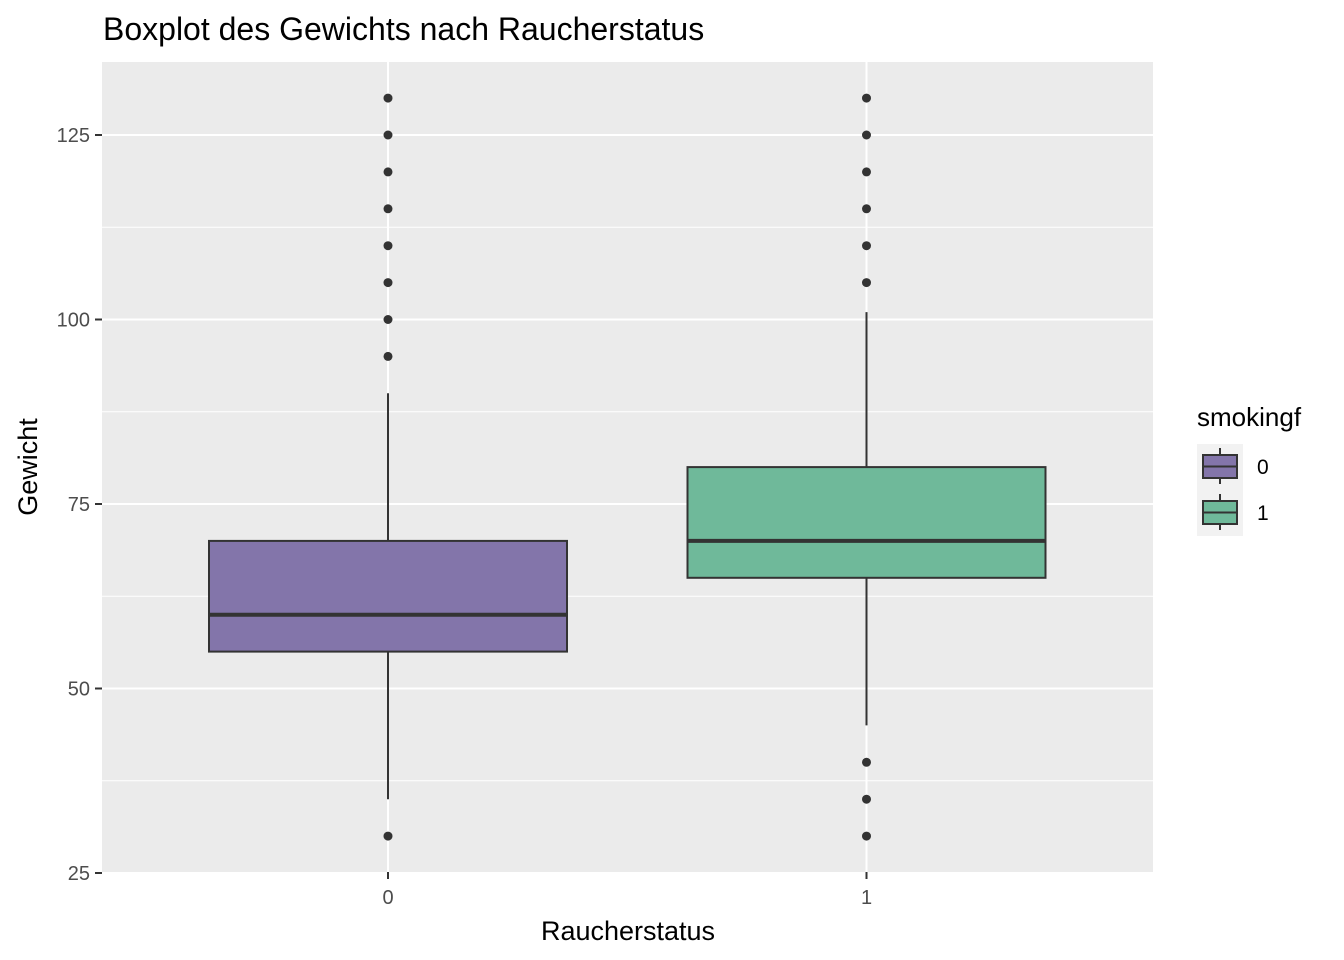 This screenshot has width=1344, height=960. What do you see at coordinates (1233, 467) in the screenshot?
I see `legend-entry-0: 0` at bounding box center [1233, 467].